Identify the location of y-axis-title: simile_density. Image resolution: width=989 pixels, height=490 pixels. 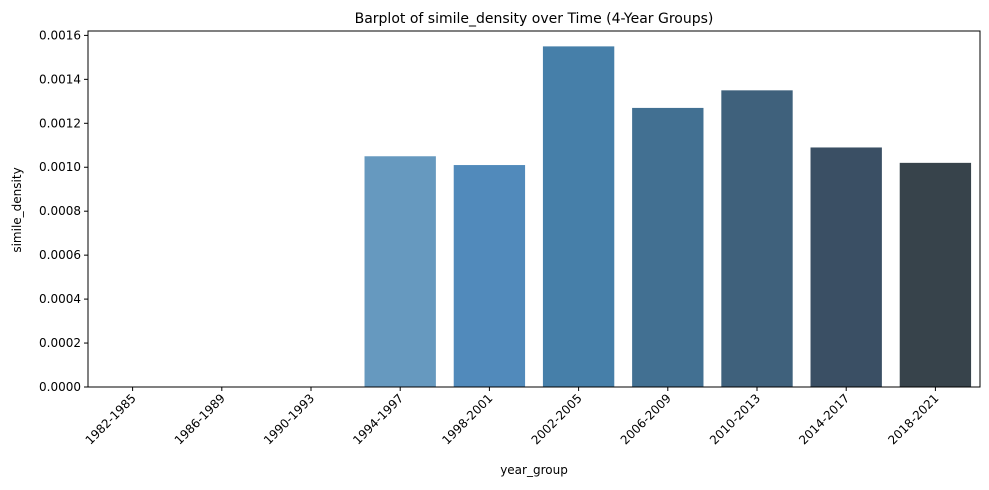
(17, 209).